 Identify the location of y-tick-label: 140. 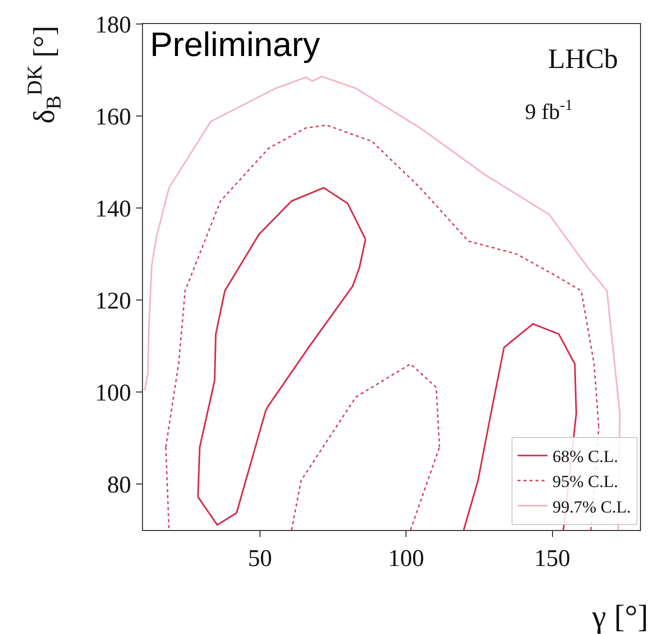
(113, 209).